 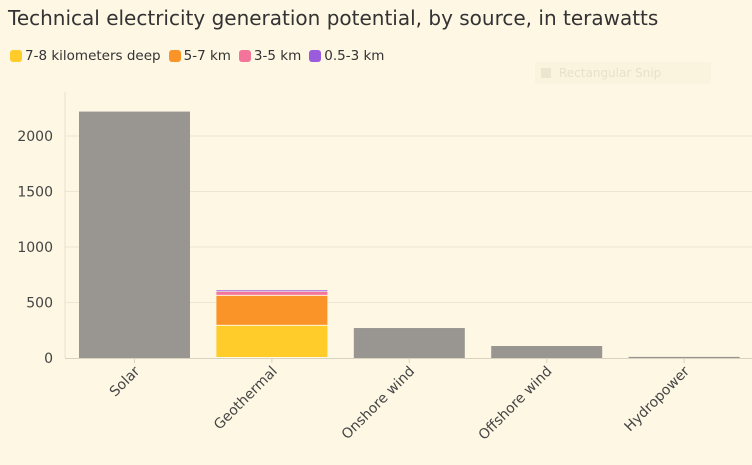 I want to click on snip-label: Rectangular Snip, so click(x=610, y=73).